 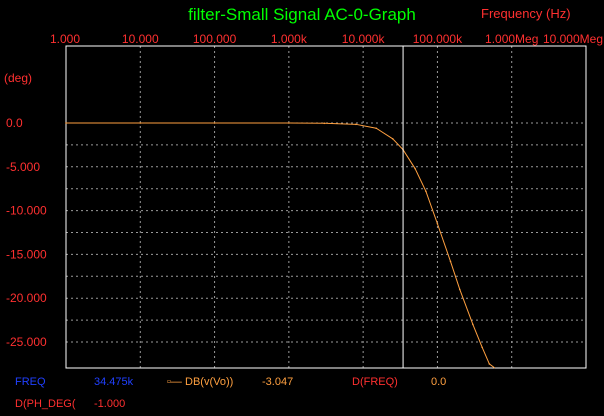 I want to click on chart-title: filter-Small Signal AC-0-Graph, so click(x=302, y=14).